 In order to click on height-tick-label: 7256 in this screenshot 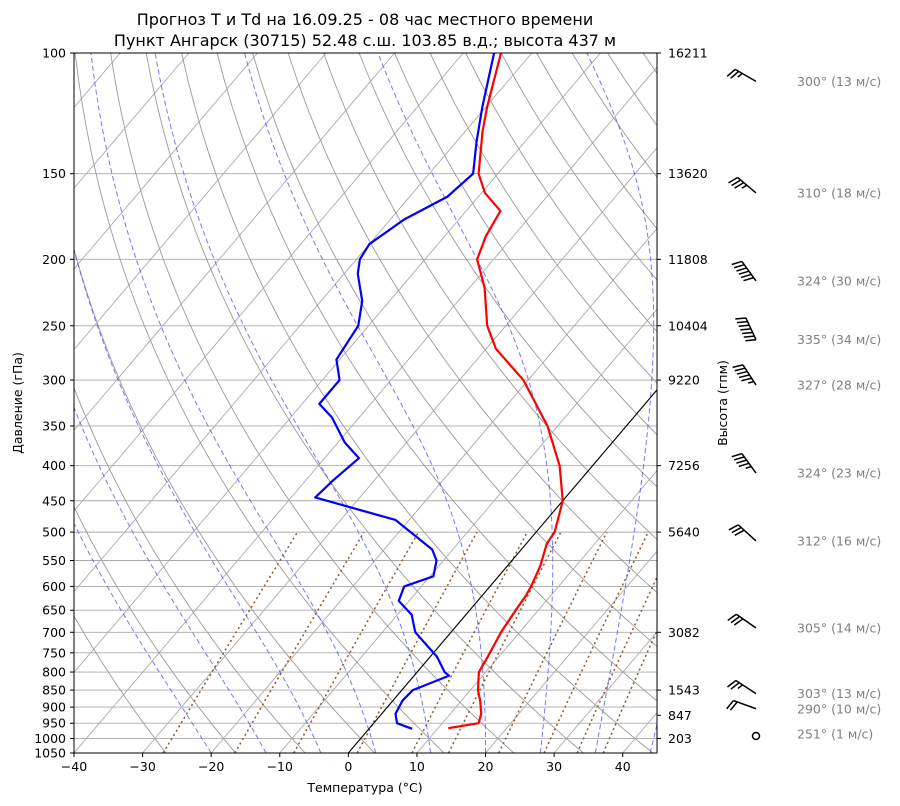, I will do `click(684, 465)`.